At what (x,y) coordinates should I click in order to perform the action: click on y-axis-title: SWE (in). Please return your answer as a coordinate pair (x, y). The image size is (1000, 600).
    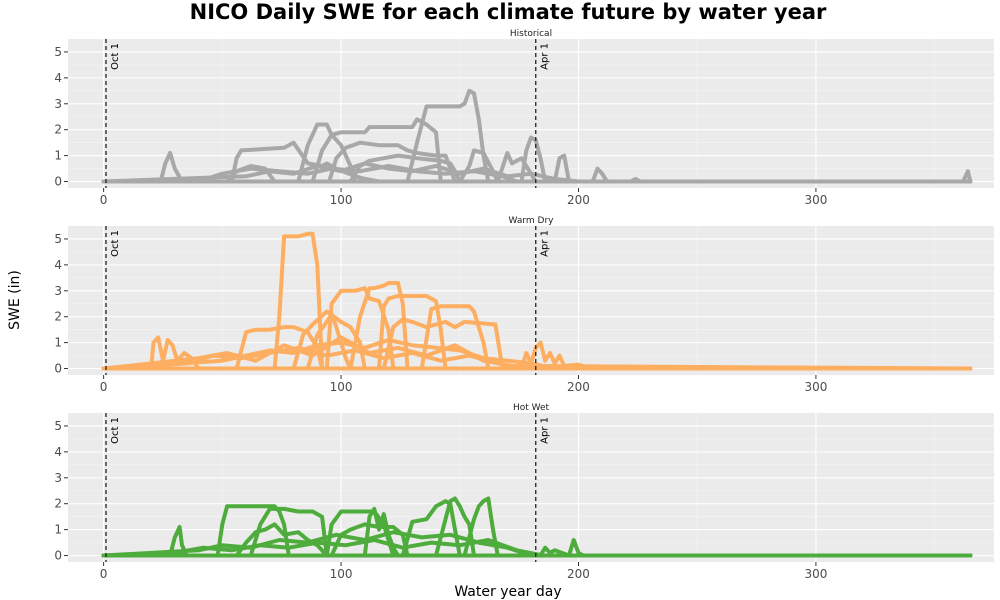
    Looking at the image, I should click on (15, 300).